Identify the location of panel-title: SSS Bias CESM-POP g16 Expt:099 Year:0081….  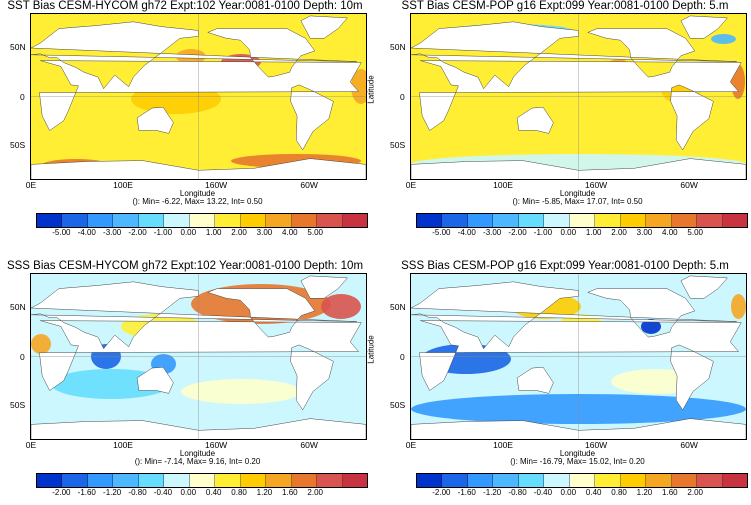
(565, 266).